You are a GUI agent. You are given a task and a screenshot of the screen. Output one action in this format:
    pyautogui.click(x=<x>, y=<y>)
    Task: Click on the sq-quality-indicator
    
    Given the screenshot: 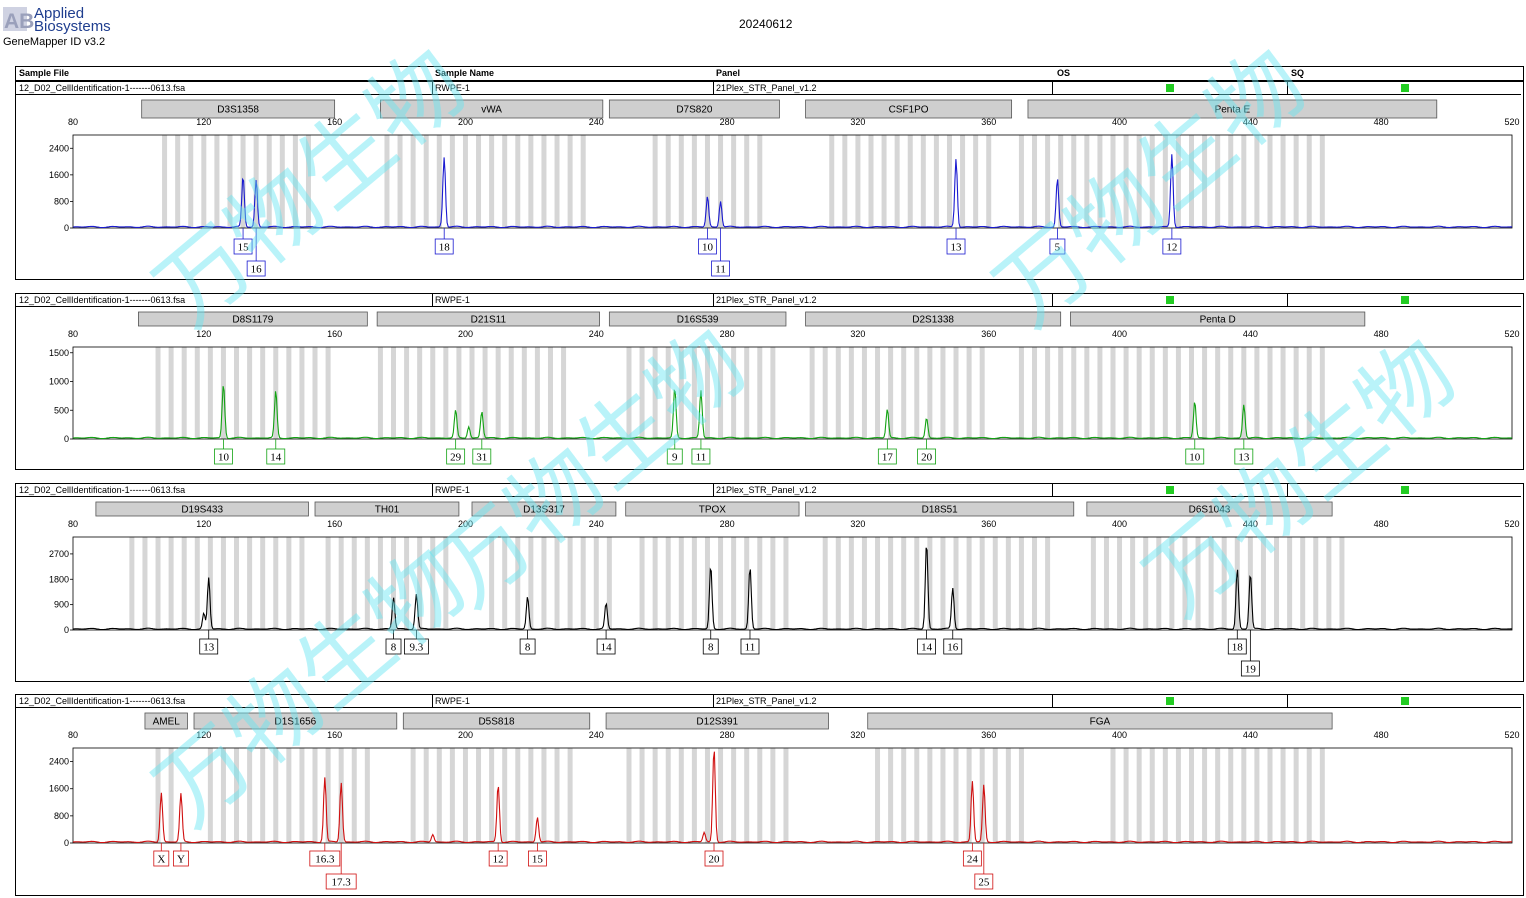 What is the action you would take?
    pyautogui.click(x=1405, y=300)
    